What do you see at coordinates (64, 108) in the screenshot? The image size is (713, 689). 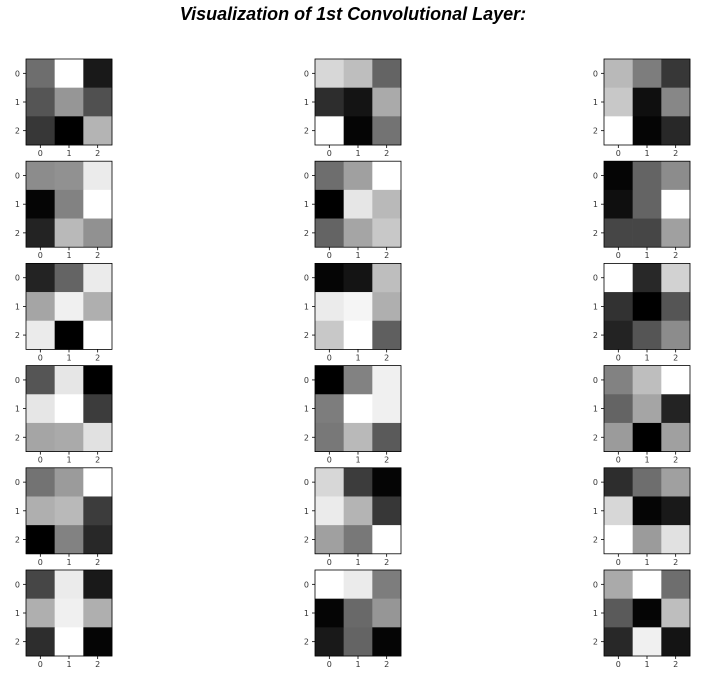 I see `filter-panel-1: 0 0 1 1 2 2` at bounding box center [64, 108].